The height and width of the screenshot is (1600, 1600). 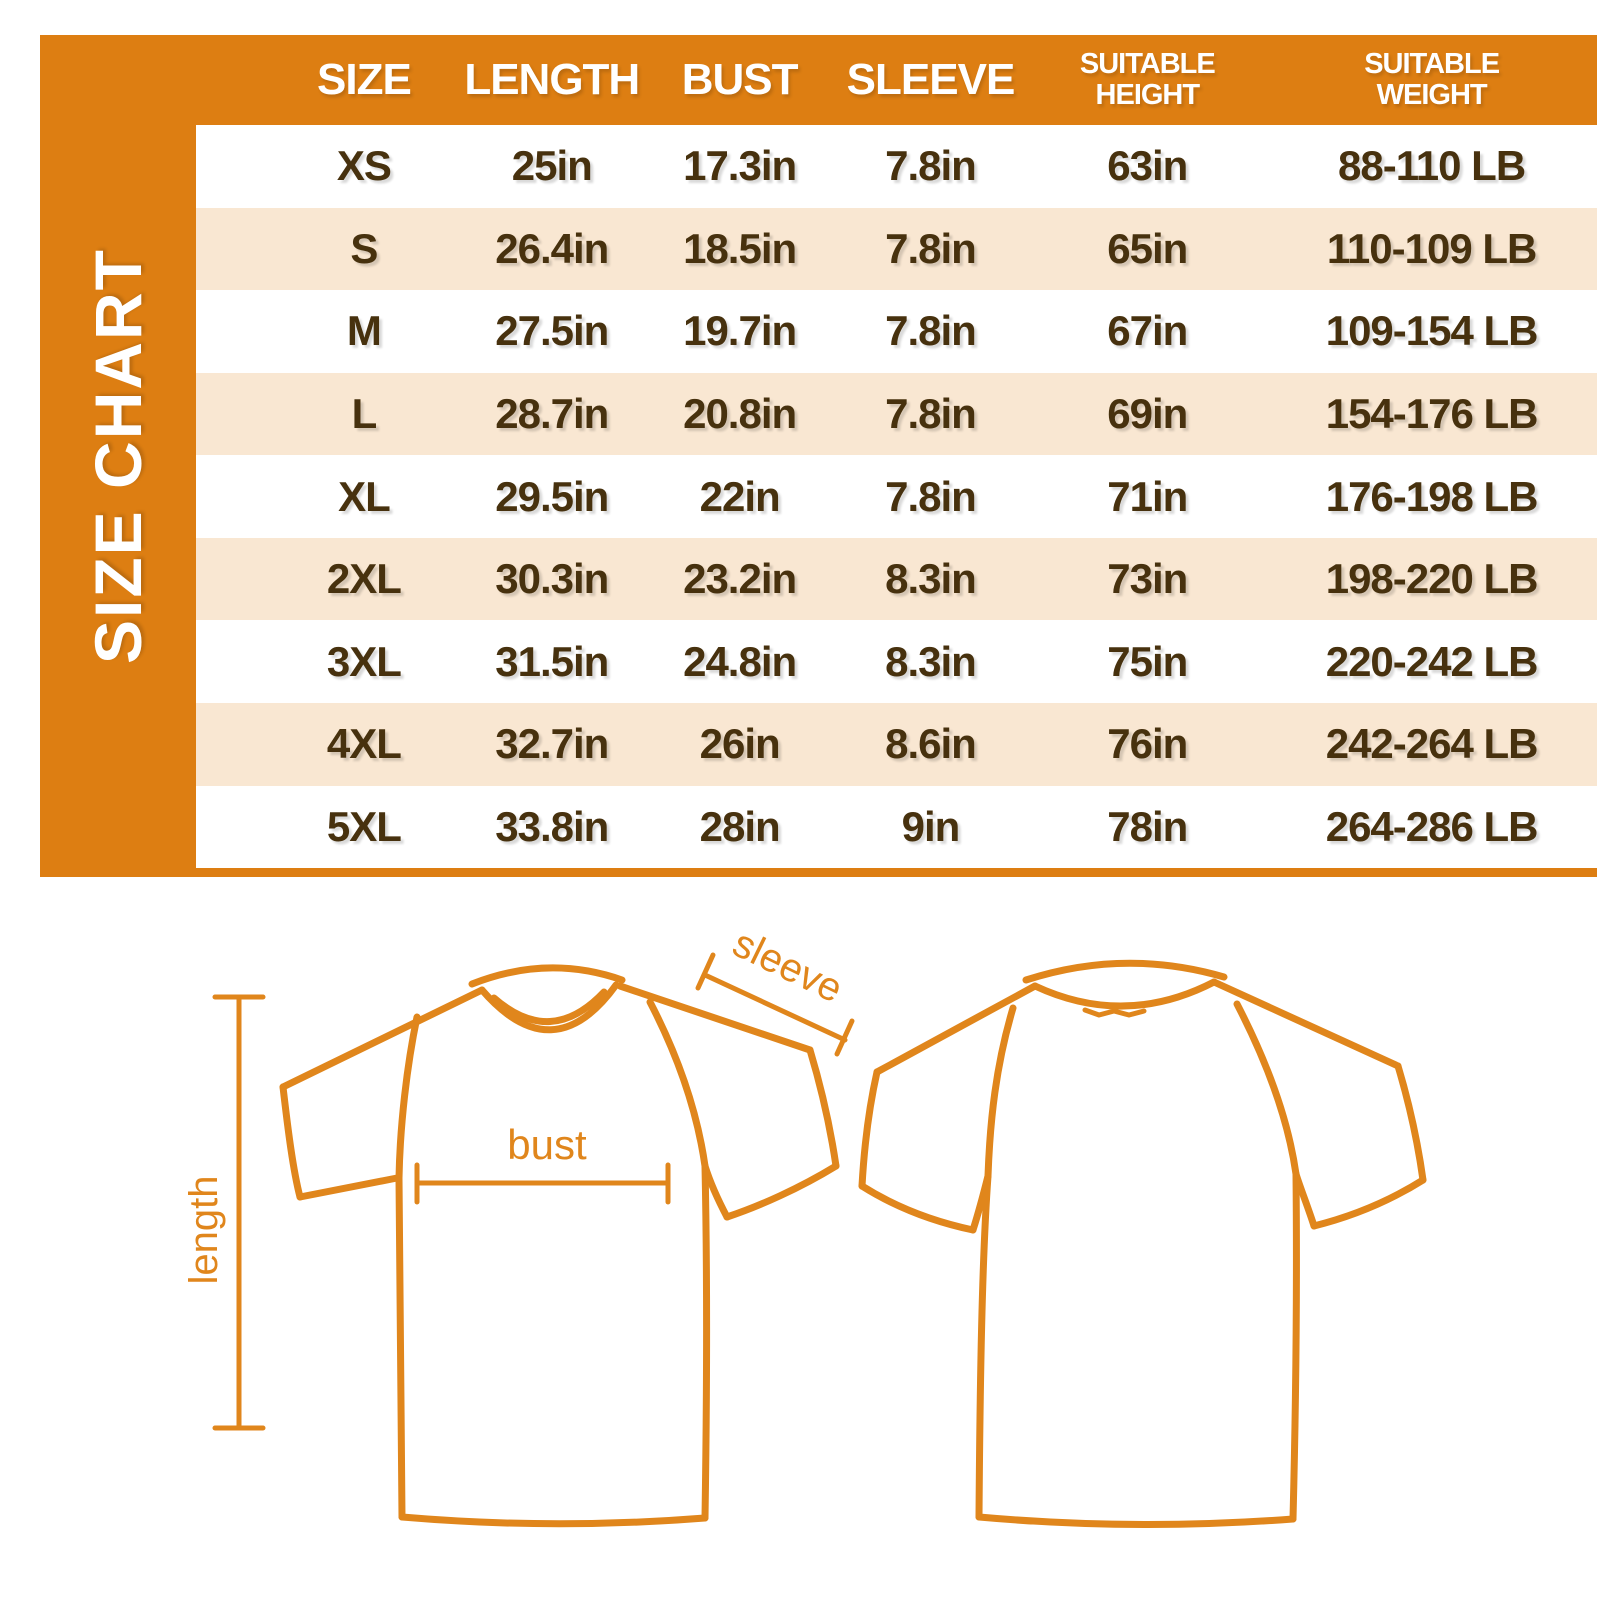 I want to click on table-row: 4XL 32.7in 26in 8.6in 76in 242-264 LB, so click(x=896, y=744).